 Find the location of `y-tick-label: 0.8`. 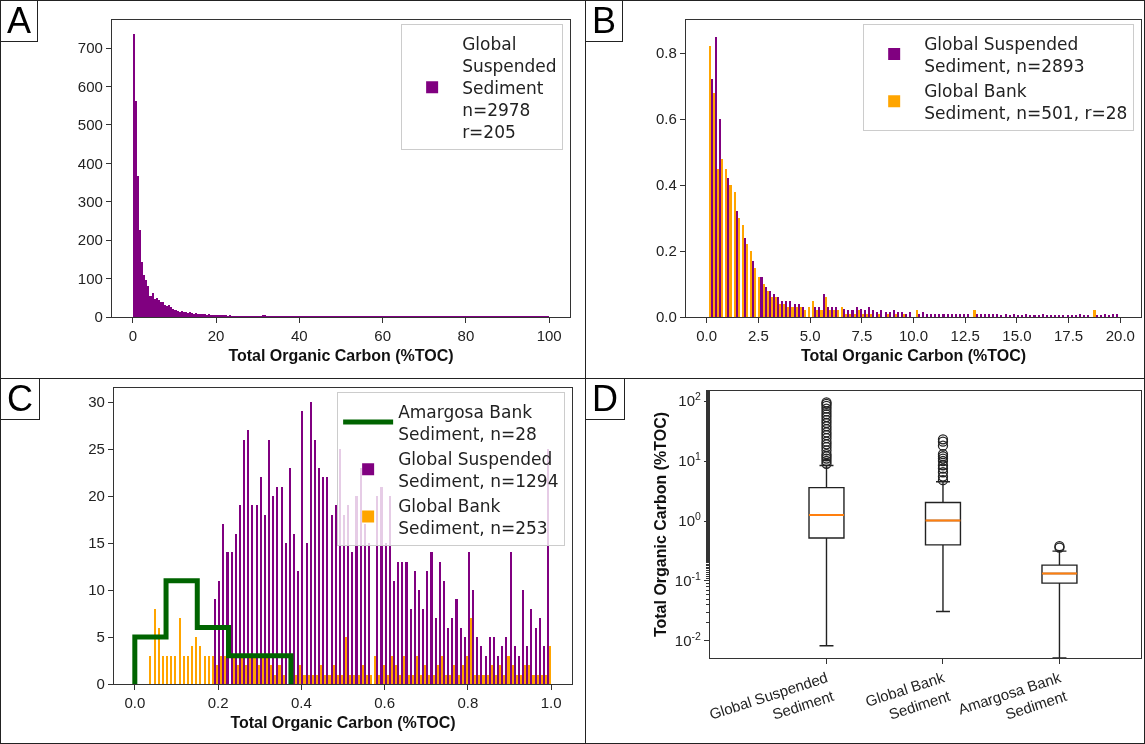

y-tick-label: 0.8 is located at coordinates (666, 53).